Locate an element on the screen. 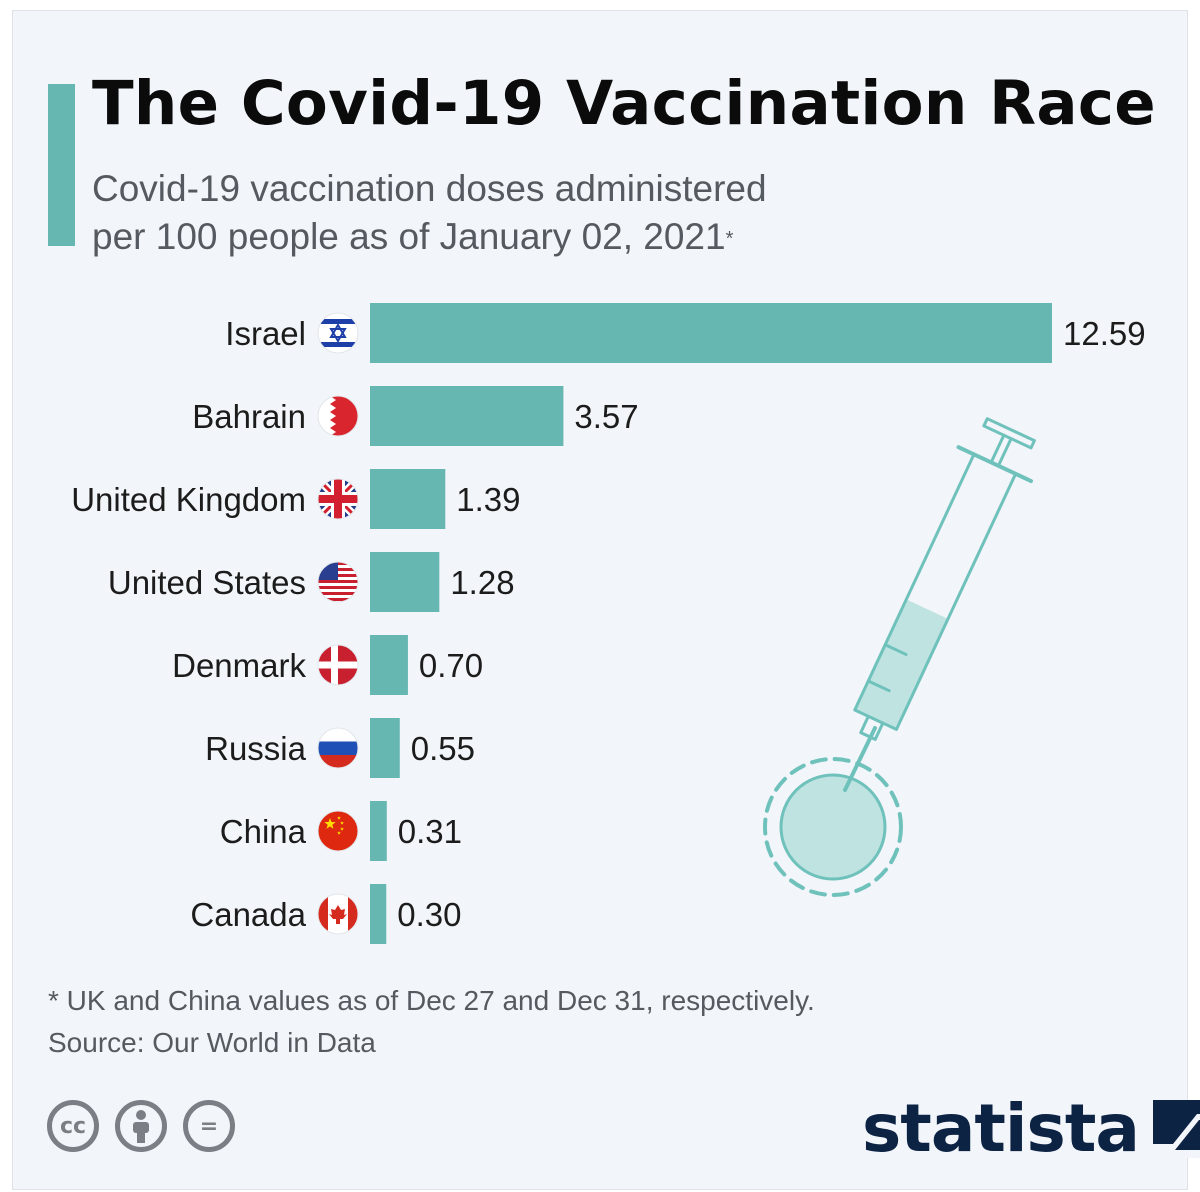  category-label: United States is located at coordinates (207, 582).